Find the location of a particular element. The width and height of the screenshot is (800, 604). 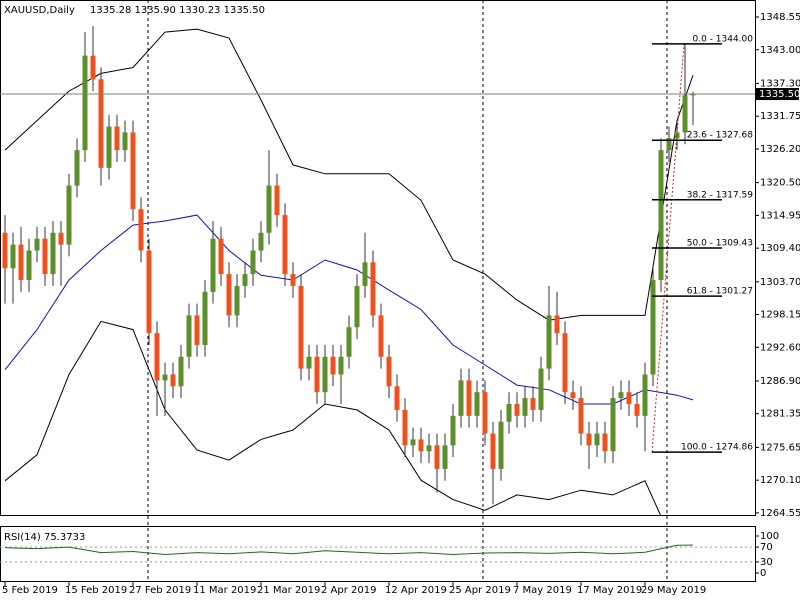

y-tick-label: 1331.75 is located at coordinates (780, 116).